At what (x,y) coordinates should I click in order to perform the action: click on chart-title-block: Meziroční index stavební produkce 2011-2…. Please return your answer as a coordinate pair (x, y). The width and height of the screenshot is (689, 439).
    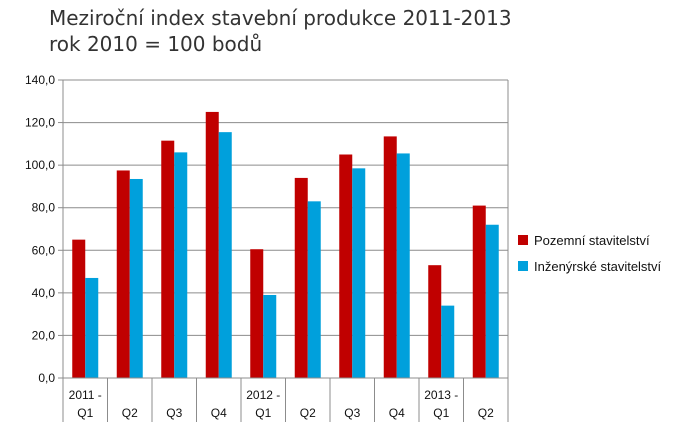
    Looking at the image, I should click on (280, 31).